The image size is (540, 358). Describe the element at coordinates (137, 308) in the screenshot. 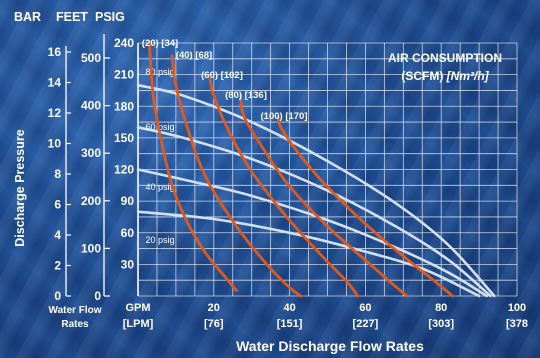

I see `x-unit-gpm: GPM` at that location.